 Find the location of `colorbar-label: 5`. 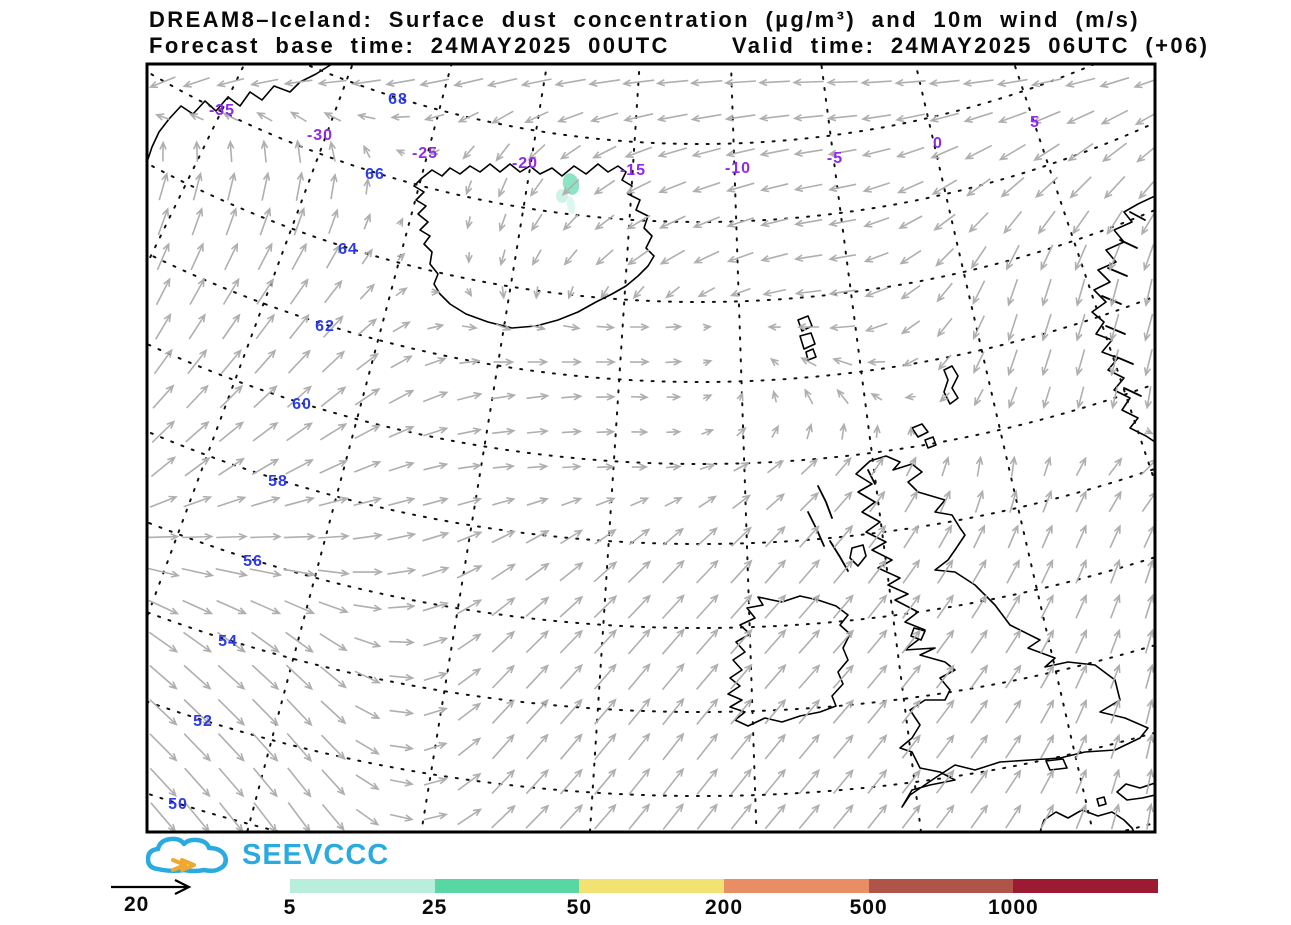

colorbar-label: 5 is located at coordinates (290, 907).